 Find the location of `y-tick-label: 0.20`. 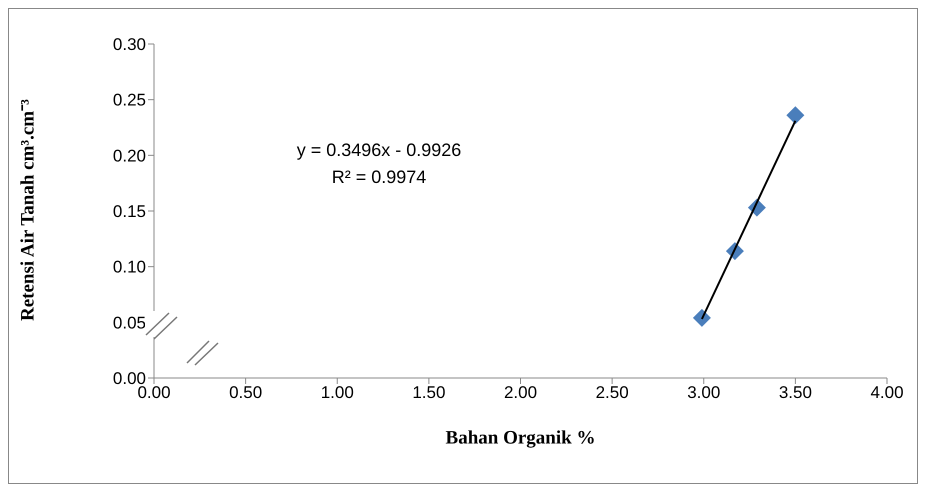

y-tick-label: 0.20 is located at coordinates (129, 156).